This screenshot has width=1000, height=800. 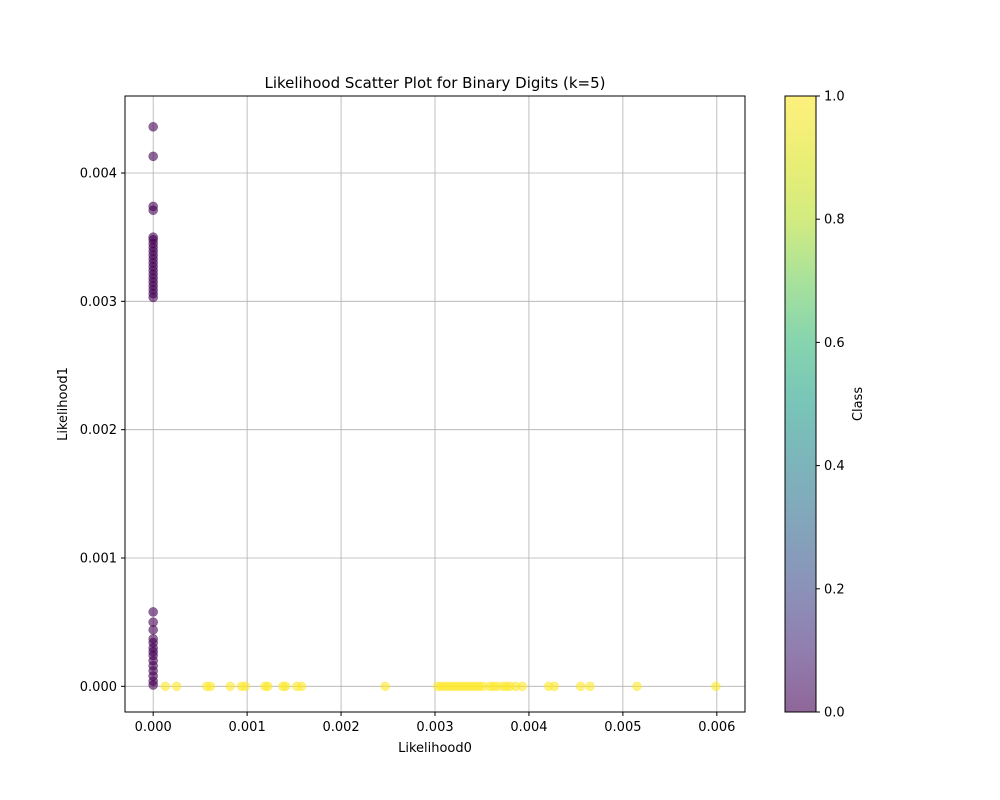 I want to click on colorbar-ticks: 0.0 0.2 0.4 0.6 0.8 1.0, so click(x=830, y=405).